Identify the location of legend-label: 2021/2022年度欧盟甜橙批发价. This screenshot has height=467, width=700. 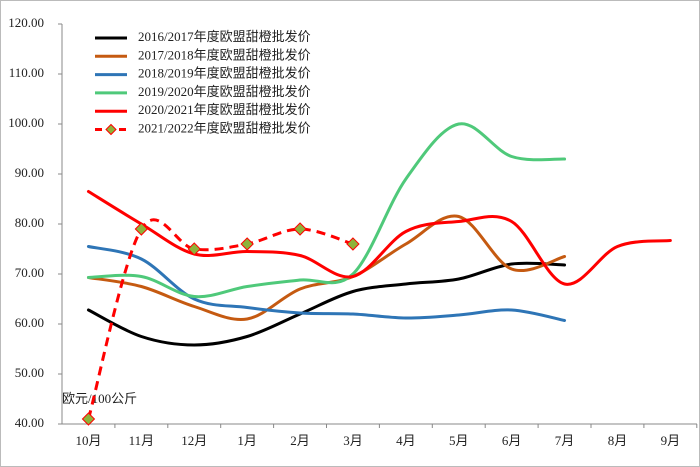
(224, 127).